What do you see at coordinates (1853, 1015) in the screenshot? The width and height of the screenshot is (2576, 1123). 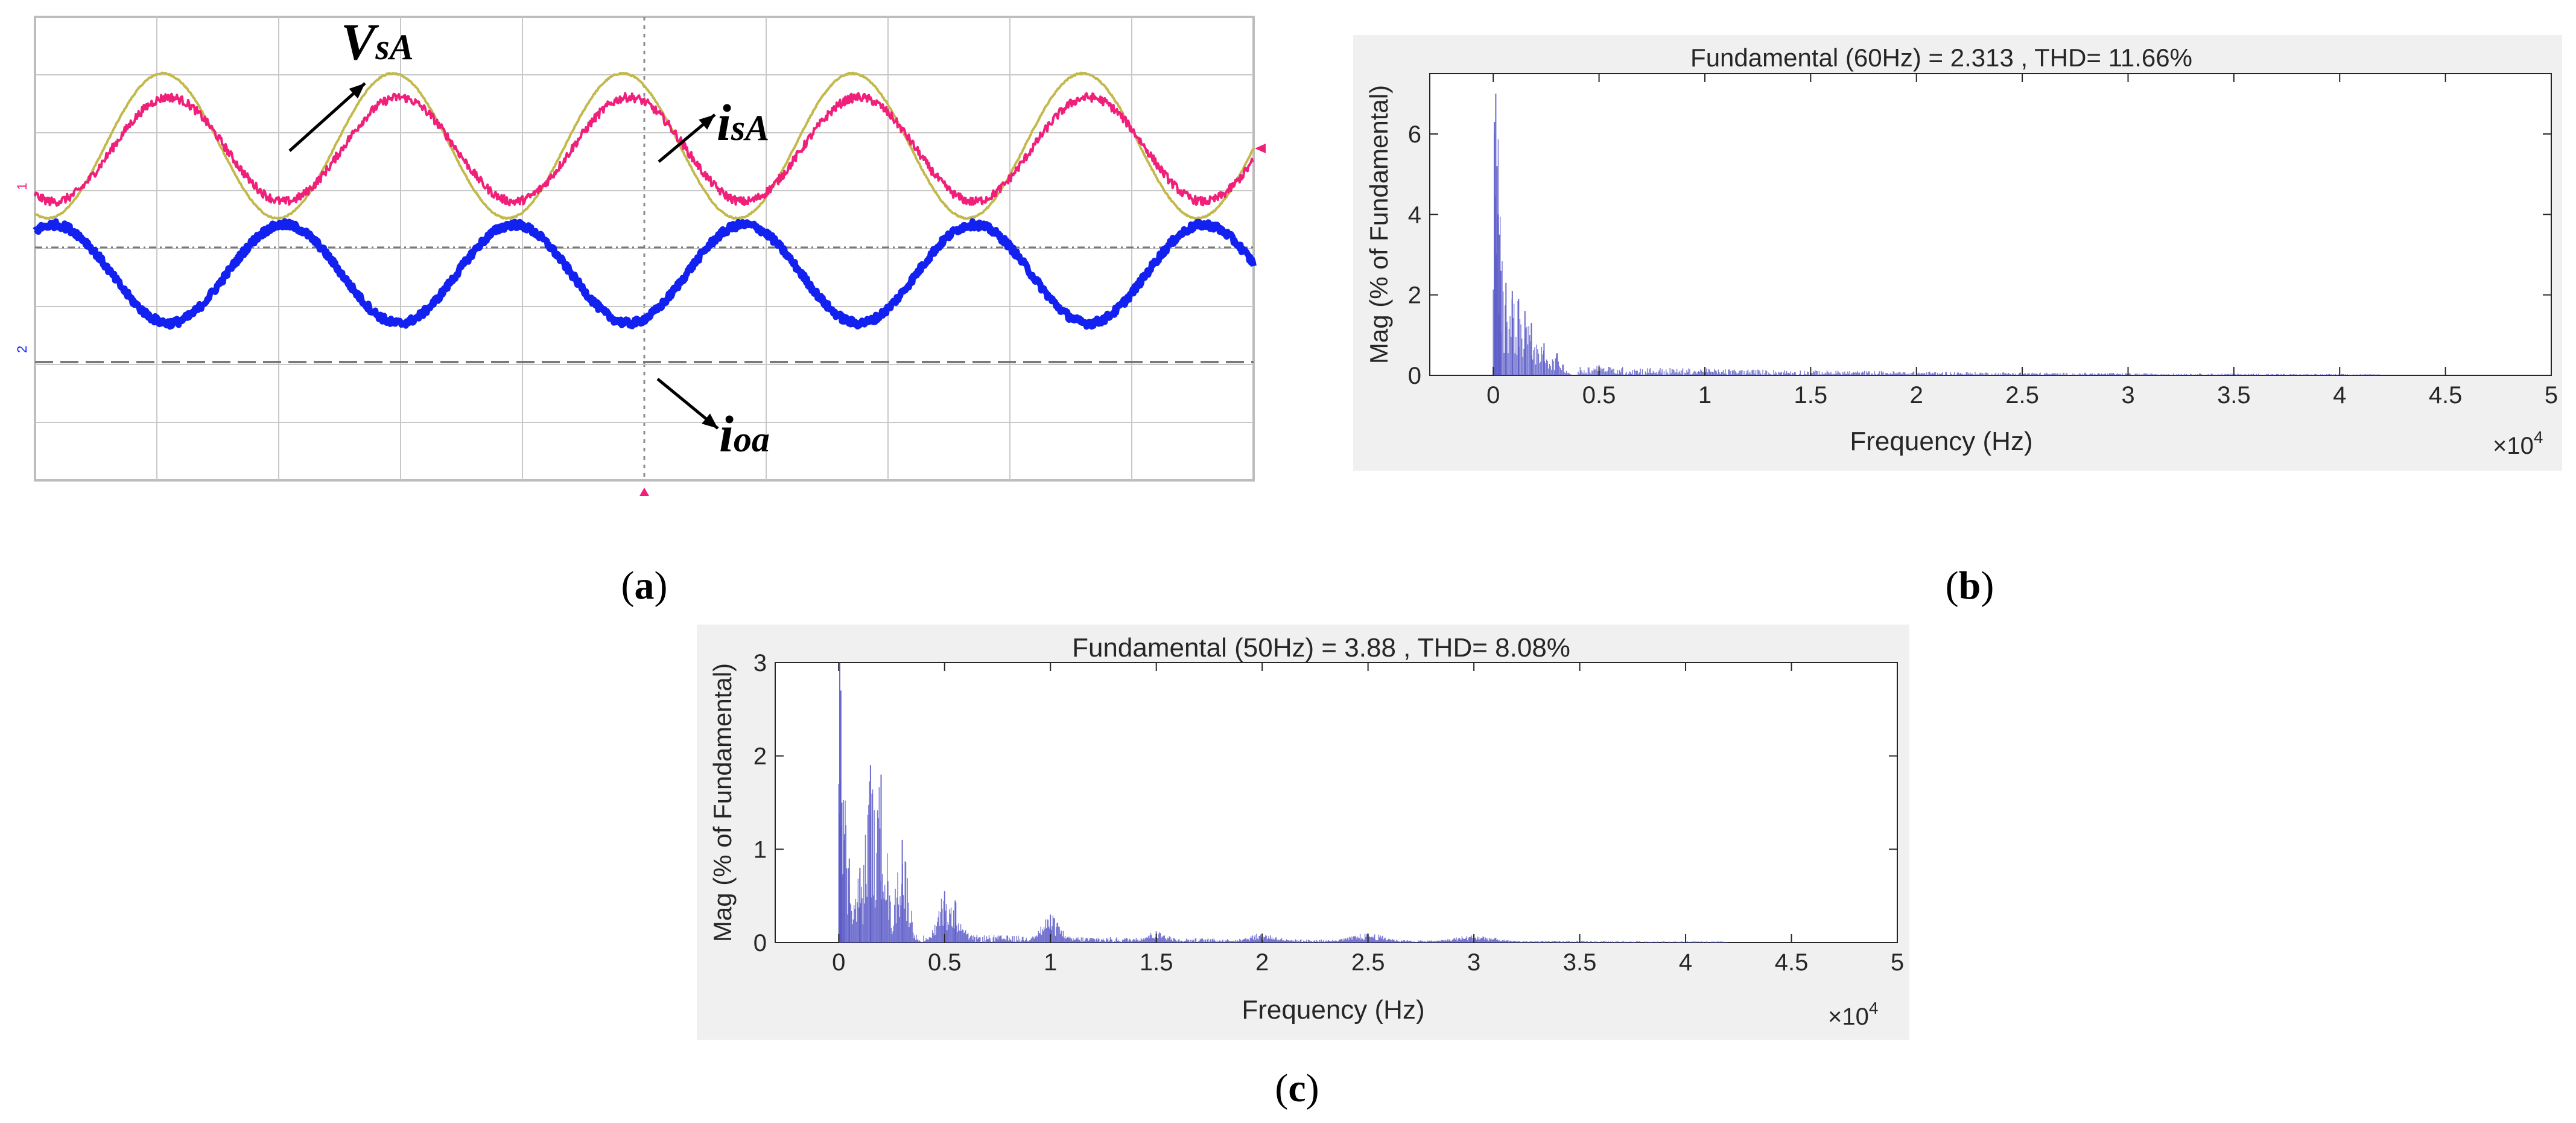 I see `panel-c-x-multiplier: ×10⁴` at bounding box center [1853, 1015].